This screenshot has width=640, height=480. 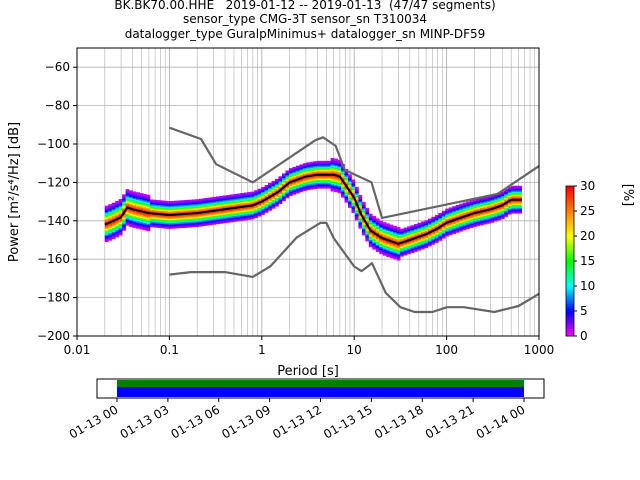 What do you see at coordinates (570, 205) in the screenshot?
I see `colorbar-segment` at bounding box center [570, 205].